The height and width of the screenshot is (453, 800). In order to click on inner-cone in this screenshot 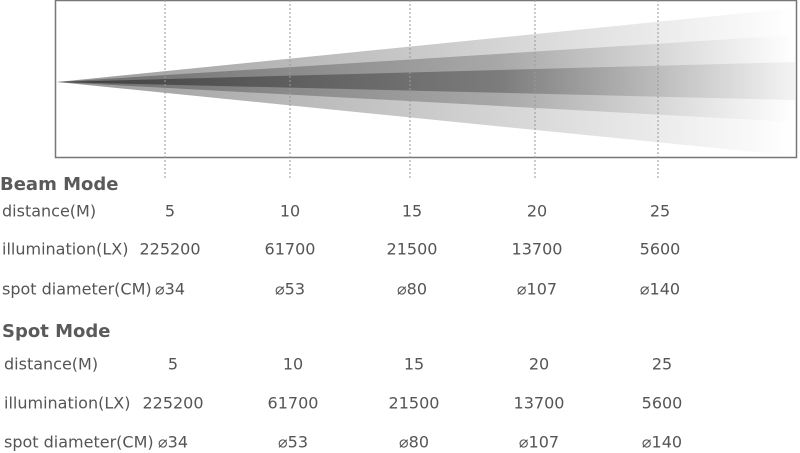, I will do `click(426, 81)`.